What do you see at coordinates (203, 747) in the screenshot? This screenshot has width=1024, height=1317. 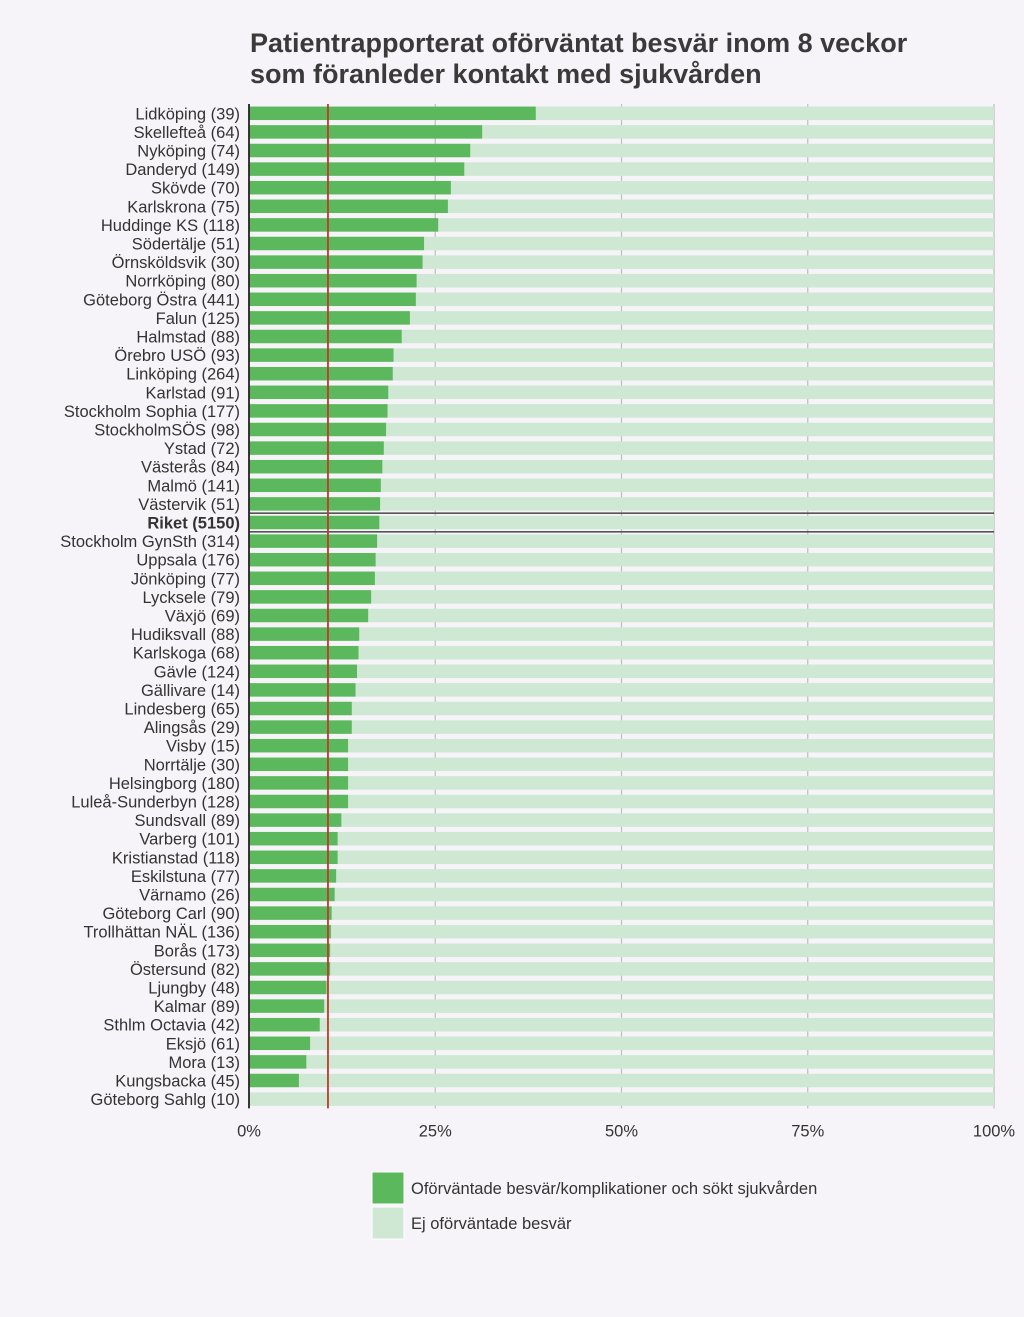 I see `category-label: Visby (15)` at bounding box center [203, 747].